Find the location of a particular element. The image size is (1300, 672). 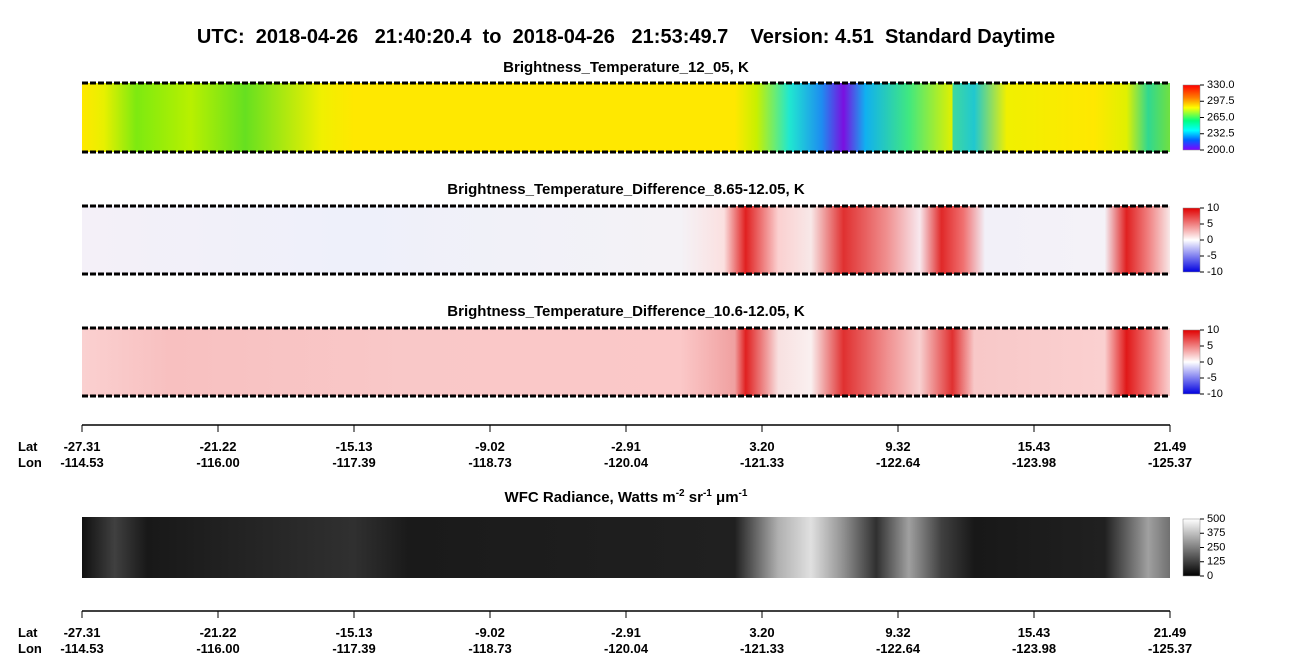

panel-title: Brightness_Temperature_12_05, K is located at coordinates (626, 67).